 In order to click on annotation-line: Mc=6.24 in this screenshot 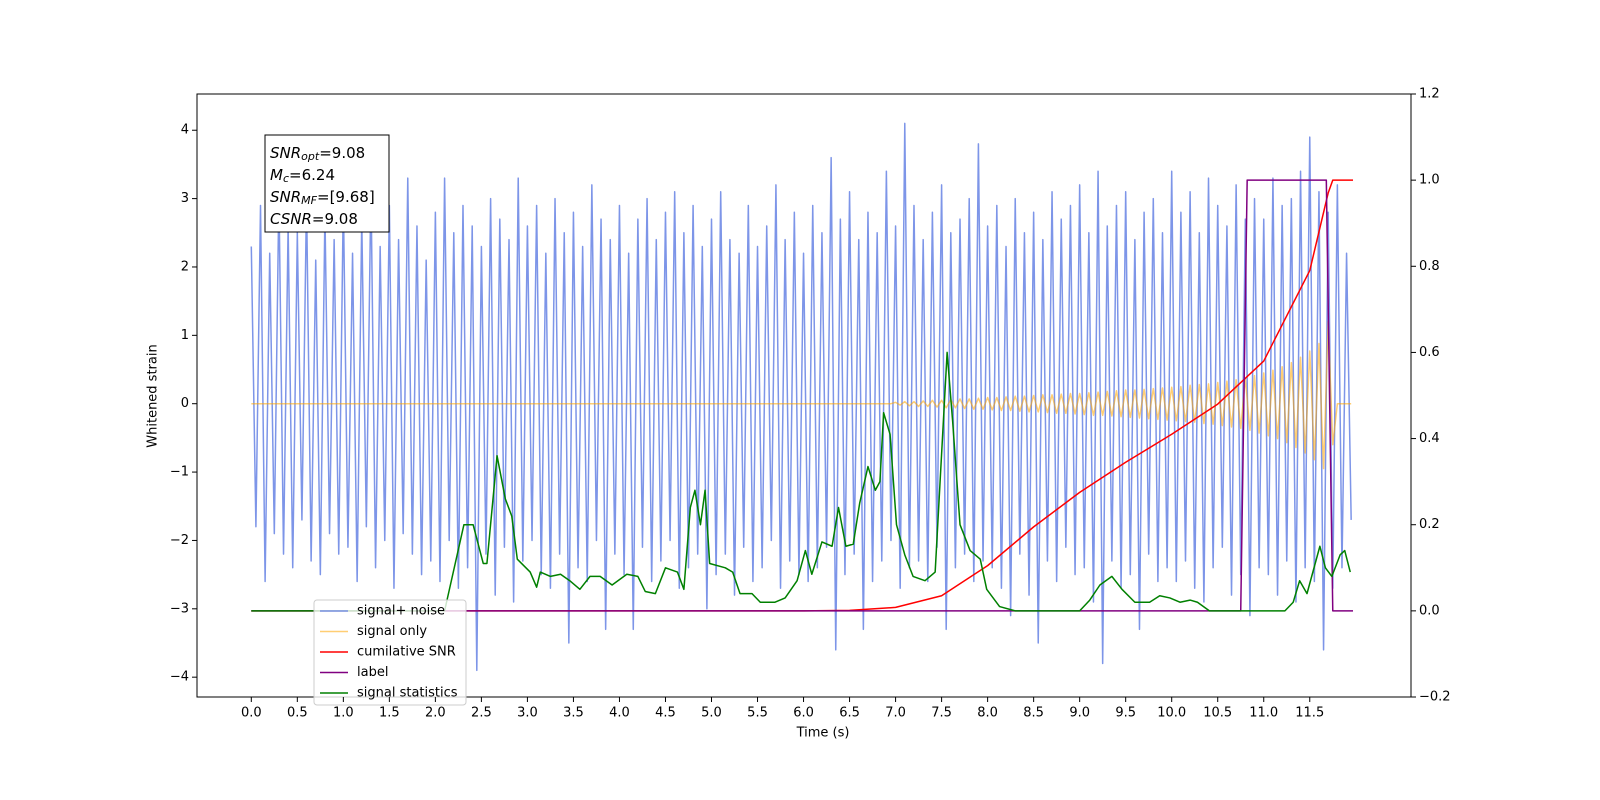, I will do `click(302, 176)`.